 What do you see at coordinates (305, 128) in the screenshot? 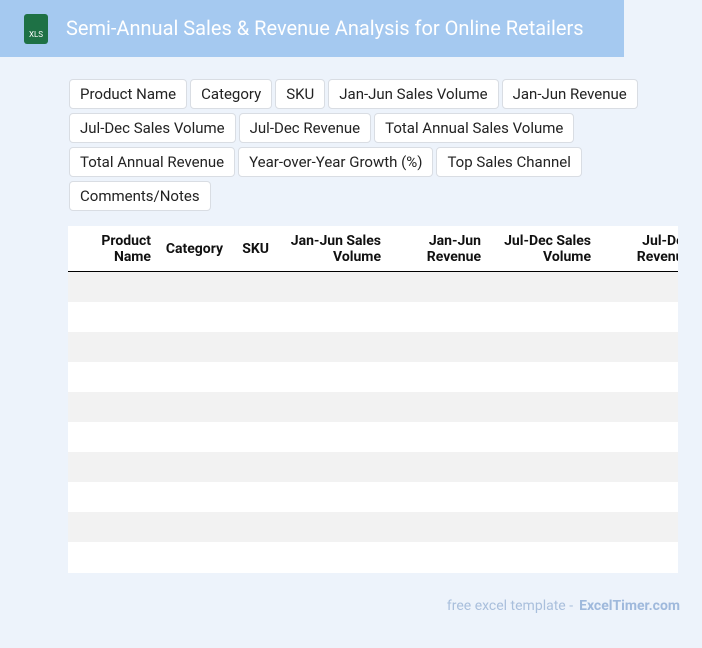
I see `field-tag: Jul-Dec Revenue` at bounding box center [305, 128].